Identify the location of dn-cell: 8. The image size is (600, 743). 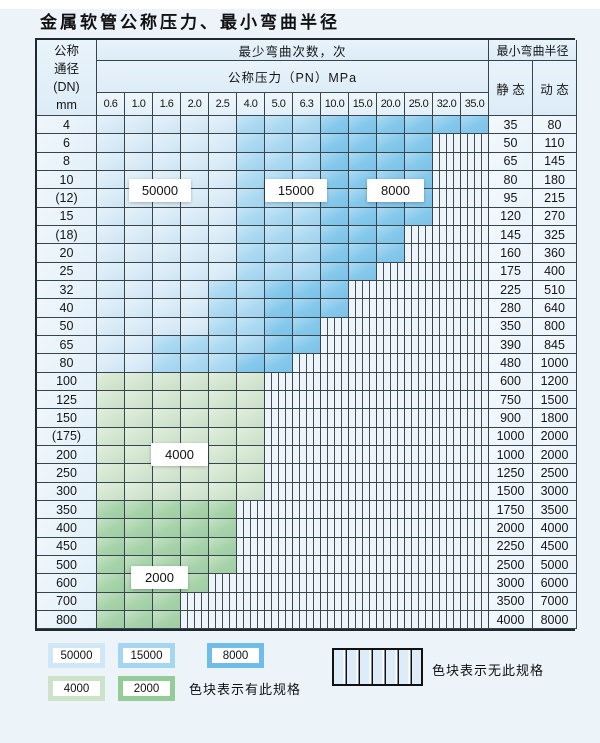
(67, 161).